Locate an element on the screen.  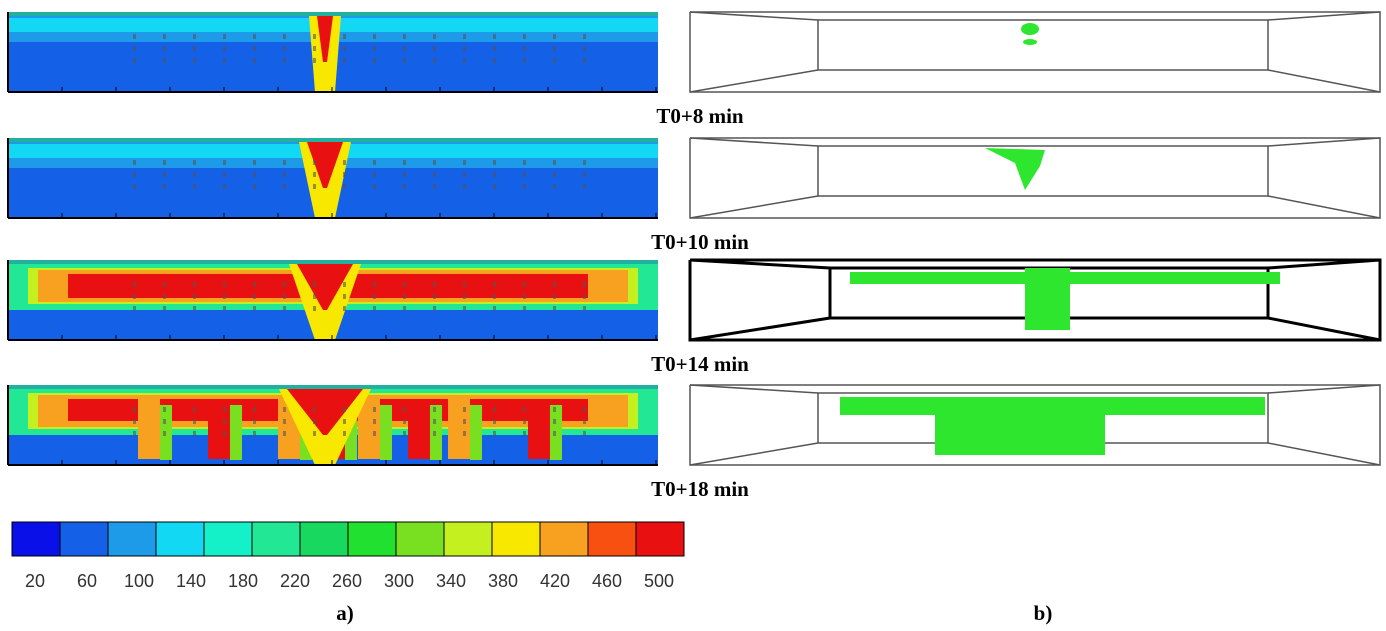
outer-box is located at coordinates (1035, 52).